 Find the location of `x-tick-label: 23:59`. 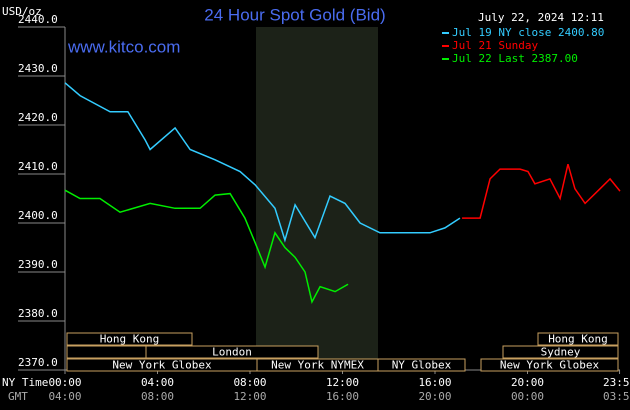

x-tick-label: 23:59 is located at coordinates (616, 382).